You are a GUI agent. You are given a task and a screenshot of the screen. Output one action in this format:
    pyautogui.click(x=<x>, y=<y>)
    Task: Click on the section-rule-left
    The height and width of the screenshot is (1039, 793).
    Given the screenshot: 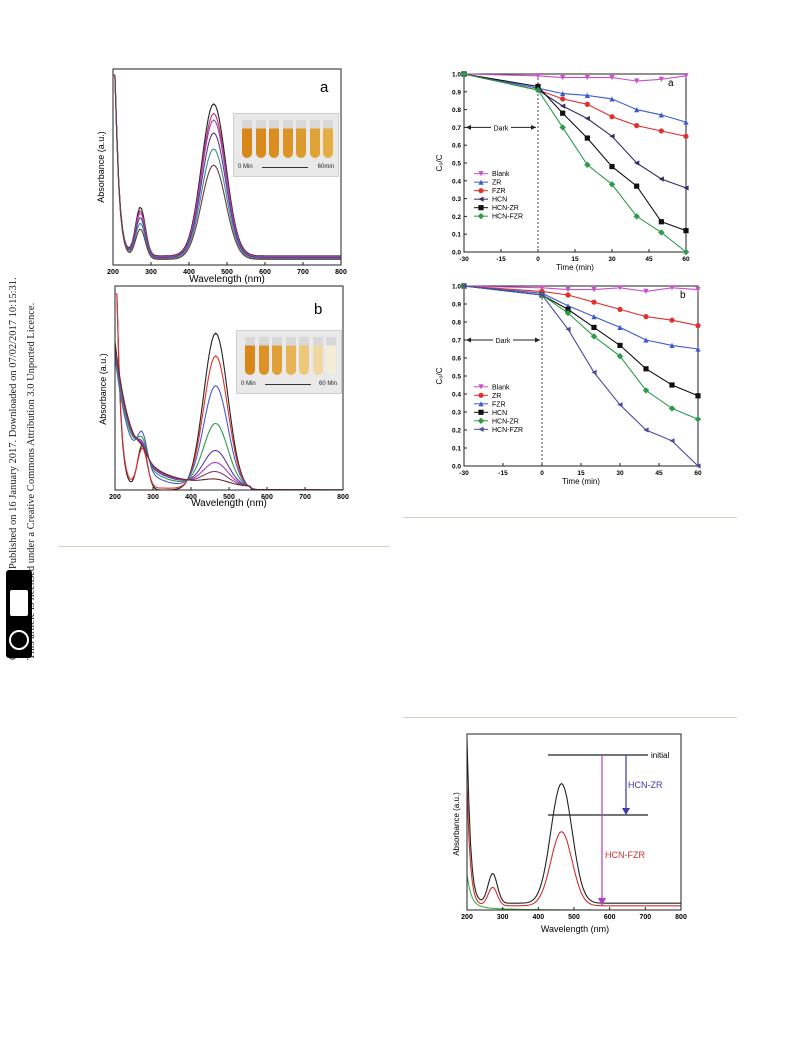 What is the action you would take?
    pyautogui.click(x=224, y=546)
    